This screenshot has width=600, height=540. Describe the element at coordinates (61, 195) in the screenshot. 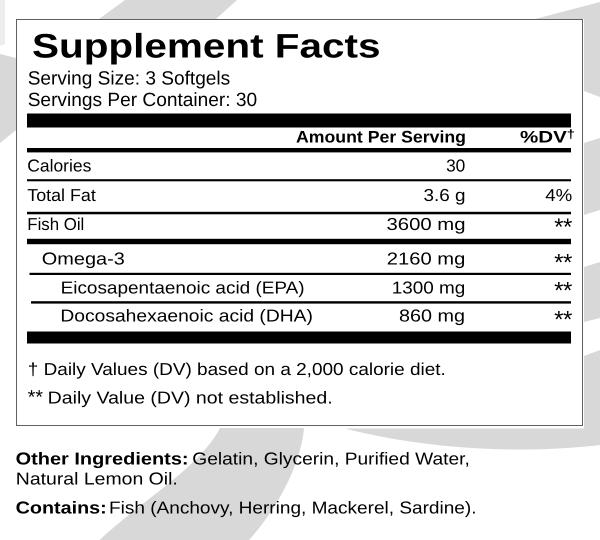

I see `svg-text: Total Fat` at that location.